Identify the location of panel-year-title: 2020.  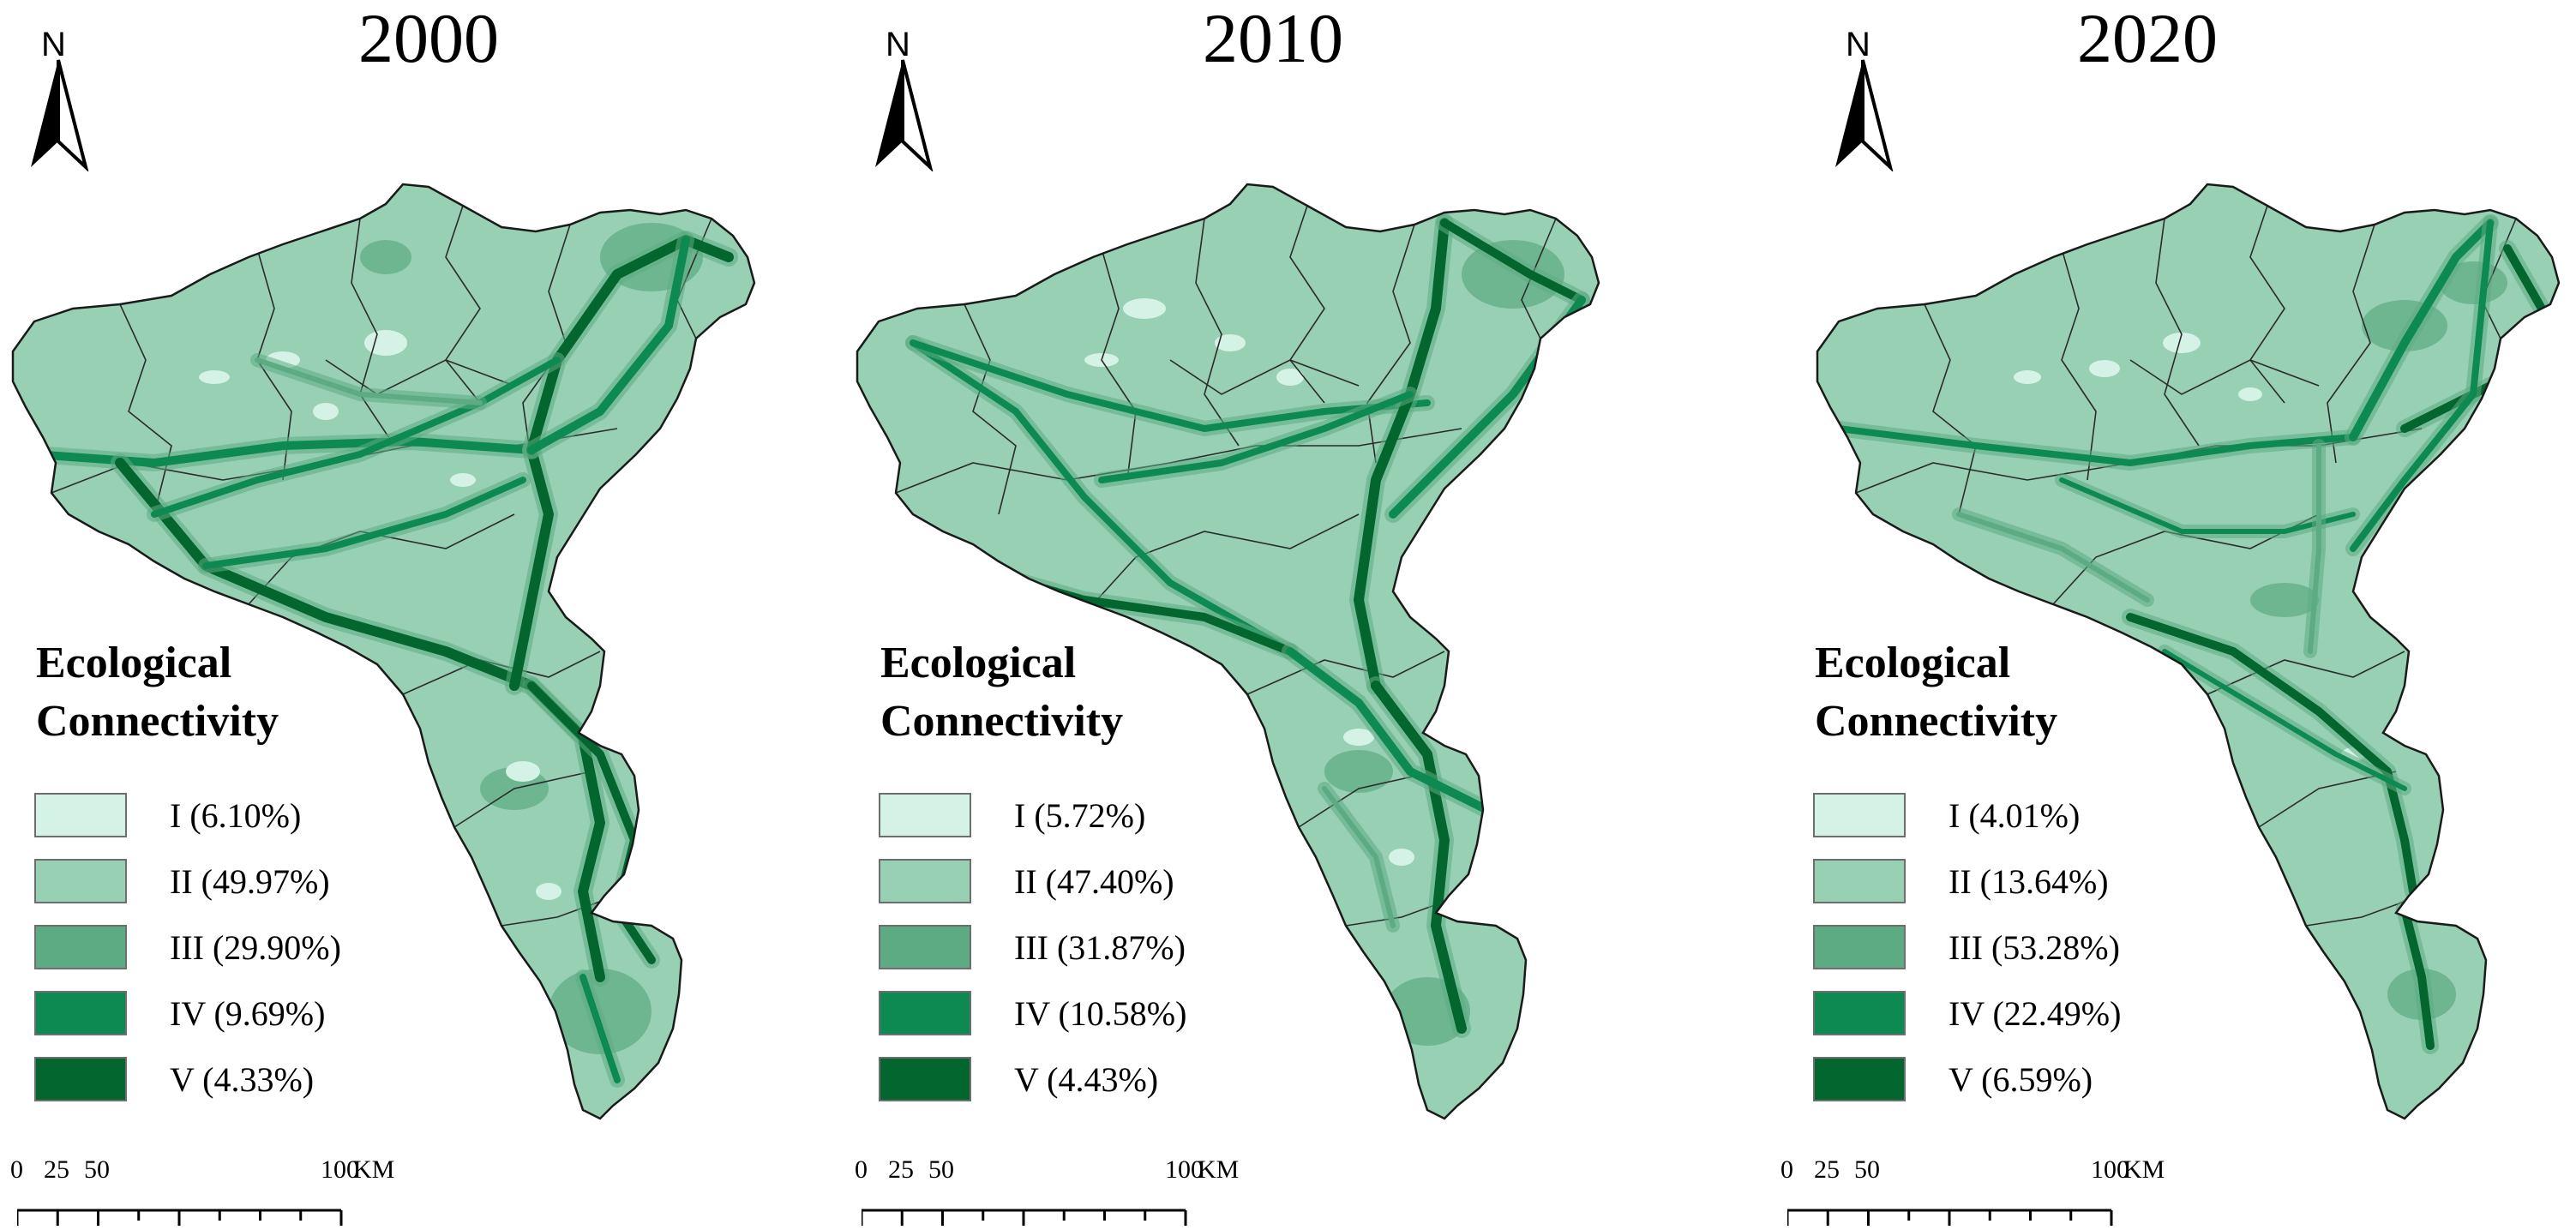
(2147, 38).